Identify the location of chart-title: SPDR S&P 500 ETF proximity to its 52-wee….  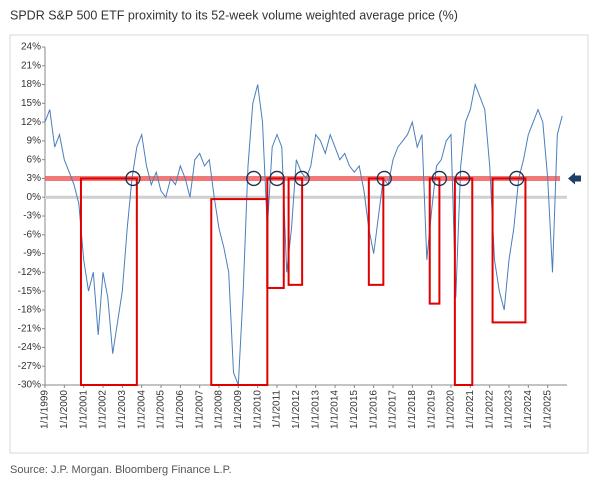
(234, 15).